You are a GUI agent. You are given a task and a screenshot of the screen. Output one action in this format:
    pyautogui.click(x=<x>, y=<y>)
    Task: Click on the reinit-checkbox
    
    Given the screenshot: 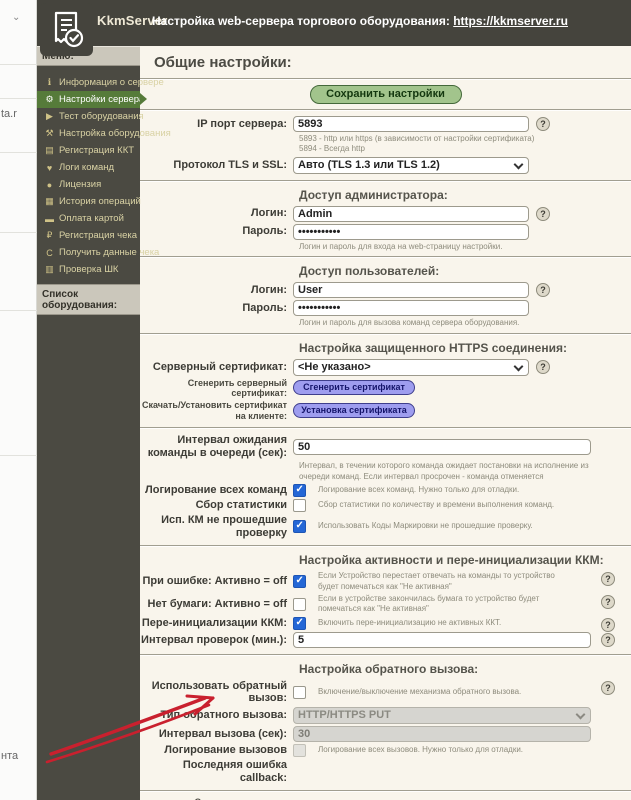 What is the action you would take?
    pyautogui.click(x=299, y=623)
    